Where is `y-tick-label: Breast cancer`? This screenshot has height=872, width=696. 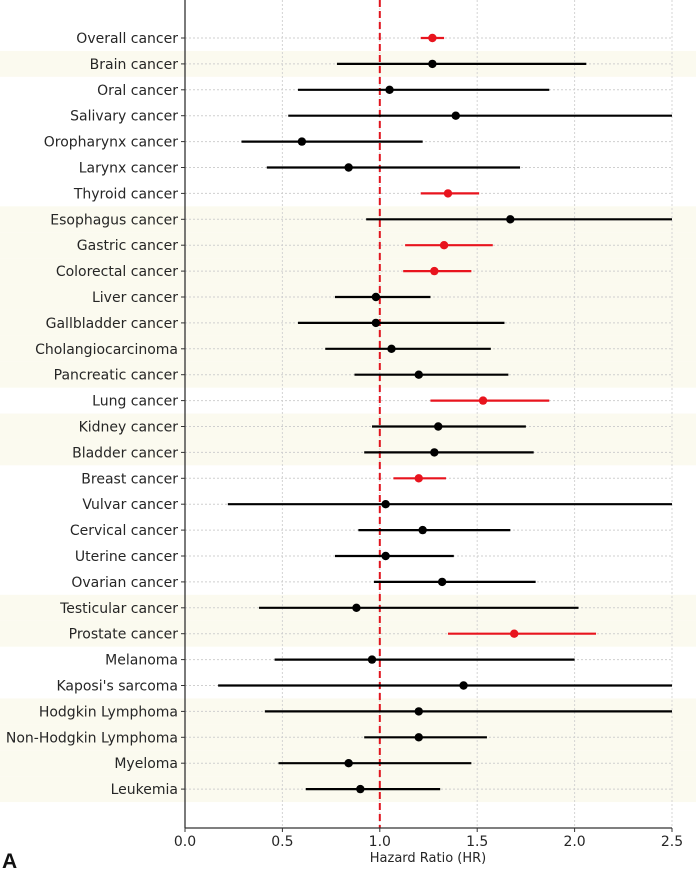 y-tick-label: Breast cancer is located at coordinates (129, 479).